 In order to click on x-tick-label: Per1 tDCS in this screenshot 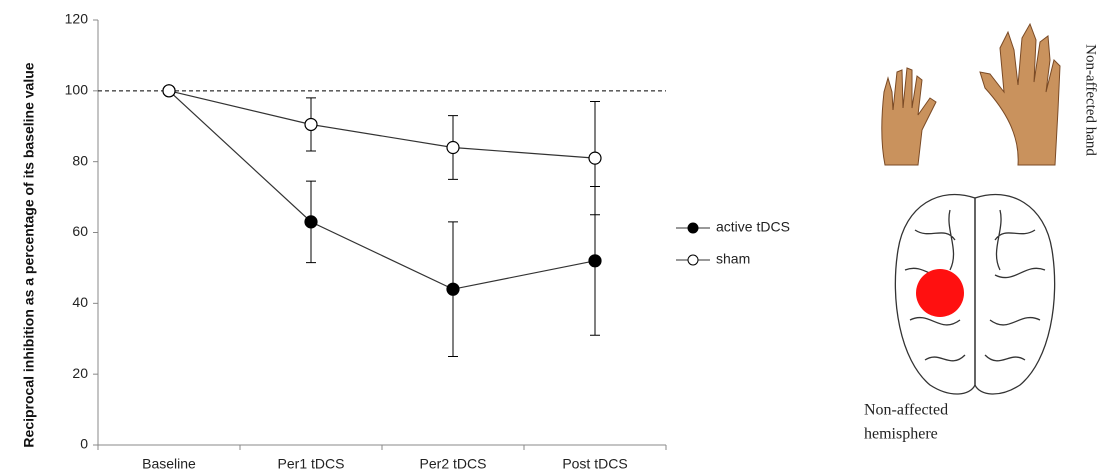, I will do `click(311, 464)`.